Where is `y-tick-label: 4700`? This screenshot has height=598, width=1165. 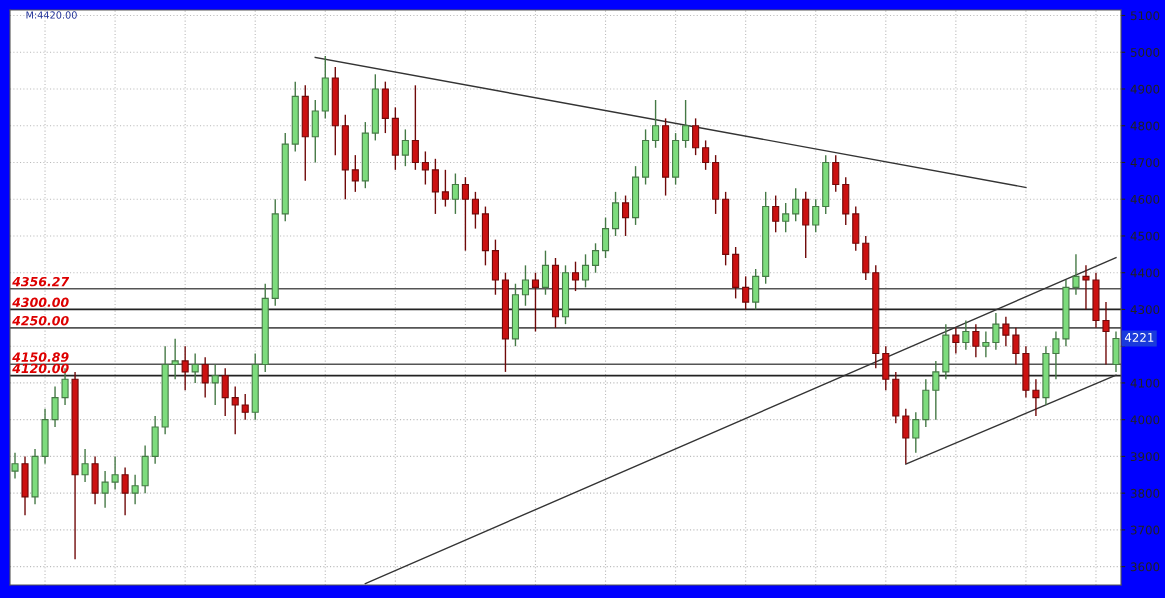
y-tick-label: 4700 is located at coordinates (1145, 163).